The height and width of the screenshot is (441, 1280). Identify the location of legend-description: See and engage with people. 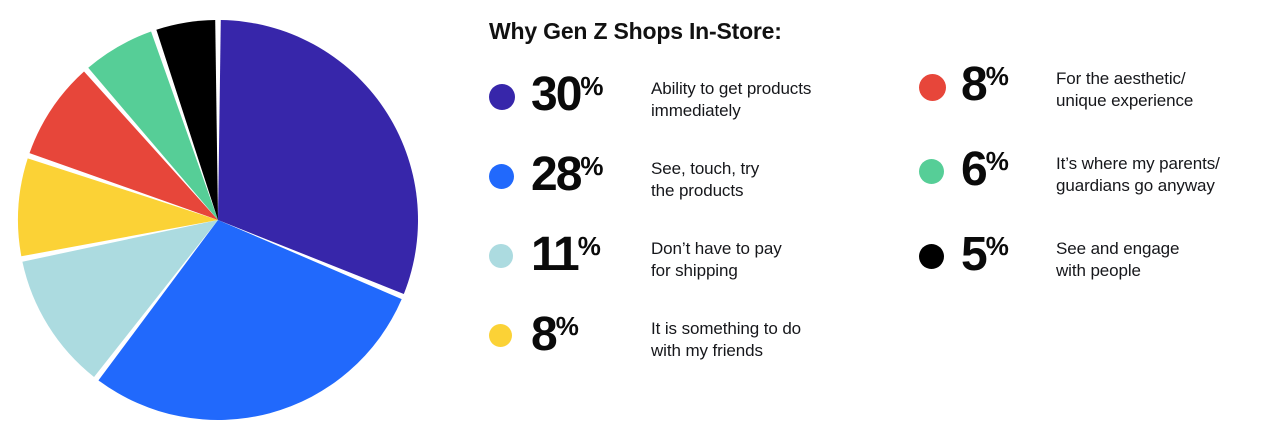
(1162, 256).